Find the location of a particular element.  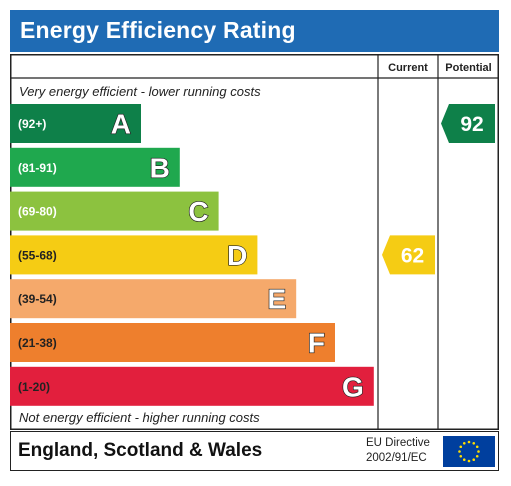

column-header-potential: Potential is located at coordinates (468, 68).